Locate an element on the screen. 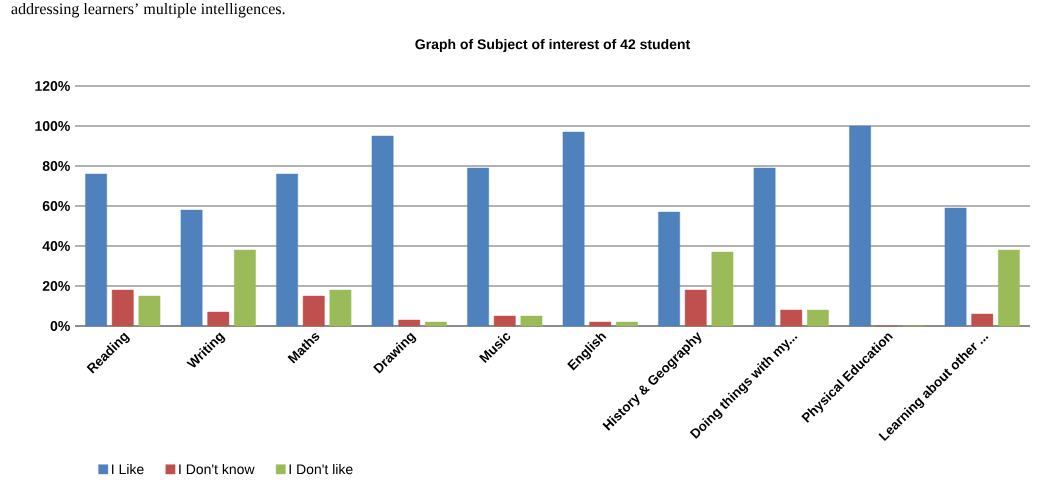 The width and height of the screenshot is (1043, 502). y-tick-label: 120% is located at coordinates (52, 86).